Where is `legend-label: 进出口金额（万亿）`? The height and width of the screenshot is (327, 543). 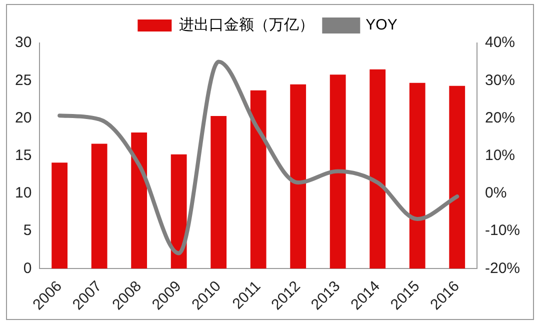
legend-label: 进出口金额（万亿） is located at coordinates (246, 25).